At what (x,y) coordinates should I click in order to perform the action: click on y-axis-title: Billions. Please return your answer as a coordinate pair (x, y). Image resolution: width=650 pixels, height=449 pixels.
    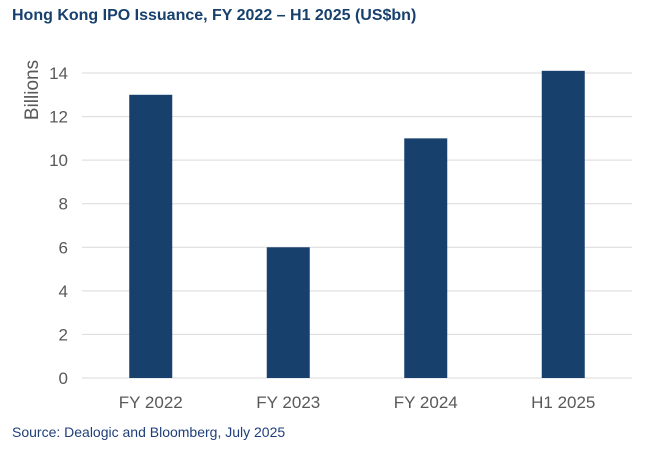
    Looking at the image, I should click on (32, 90).